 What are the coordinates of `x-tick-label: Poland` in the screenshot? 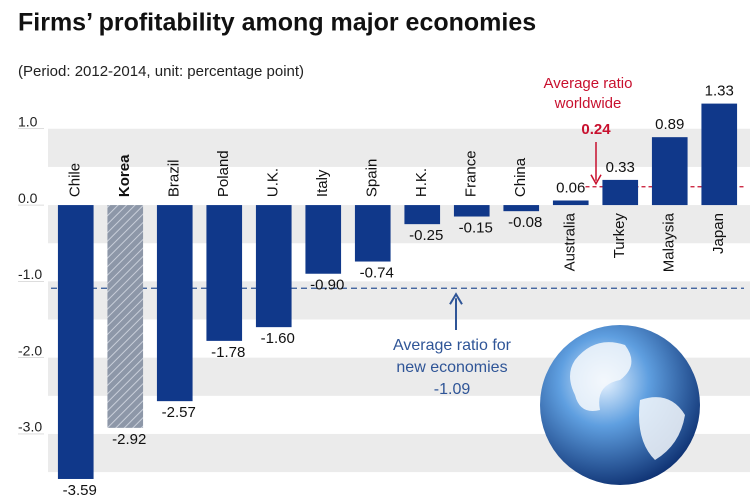 It's located at (223, 173).